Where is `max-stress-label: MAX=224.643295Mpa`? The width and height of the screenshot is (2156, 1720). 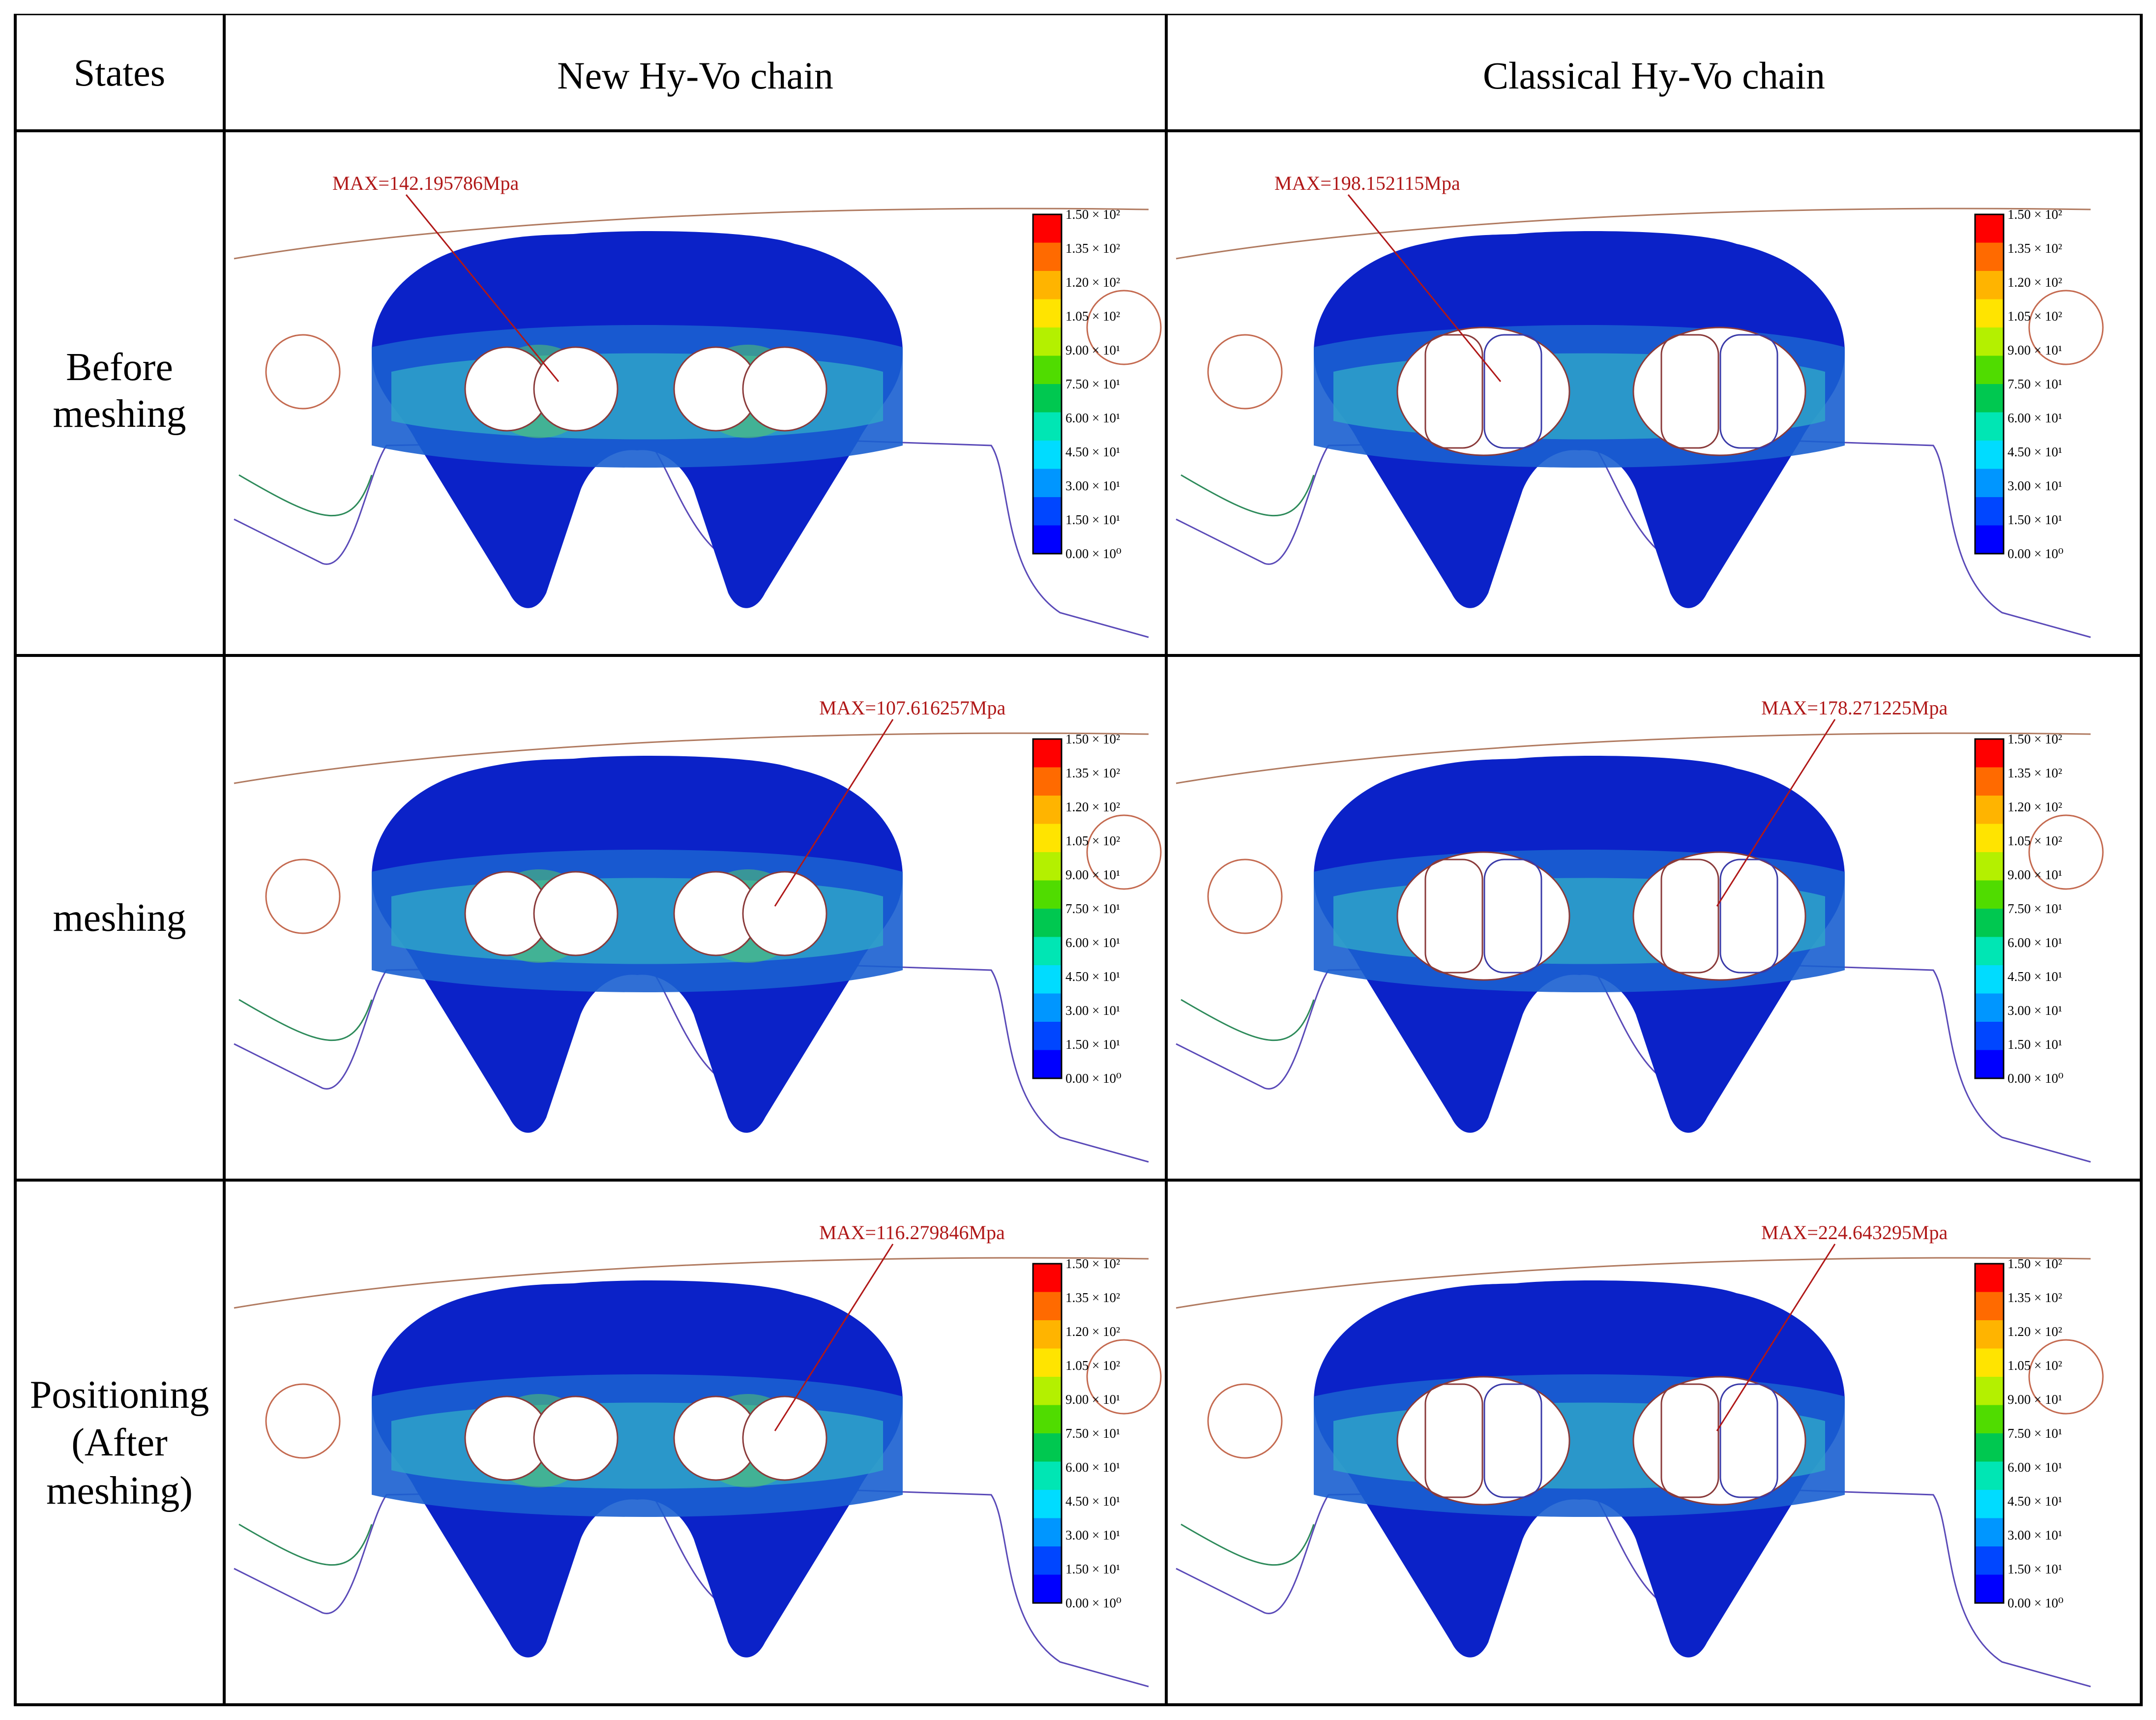 max-stress-label: MAX=224.643295Mpa is located at coordinates (1854, 1232).